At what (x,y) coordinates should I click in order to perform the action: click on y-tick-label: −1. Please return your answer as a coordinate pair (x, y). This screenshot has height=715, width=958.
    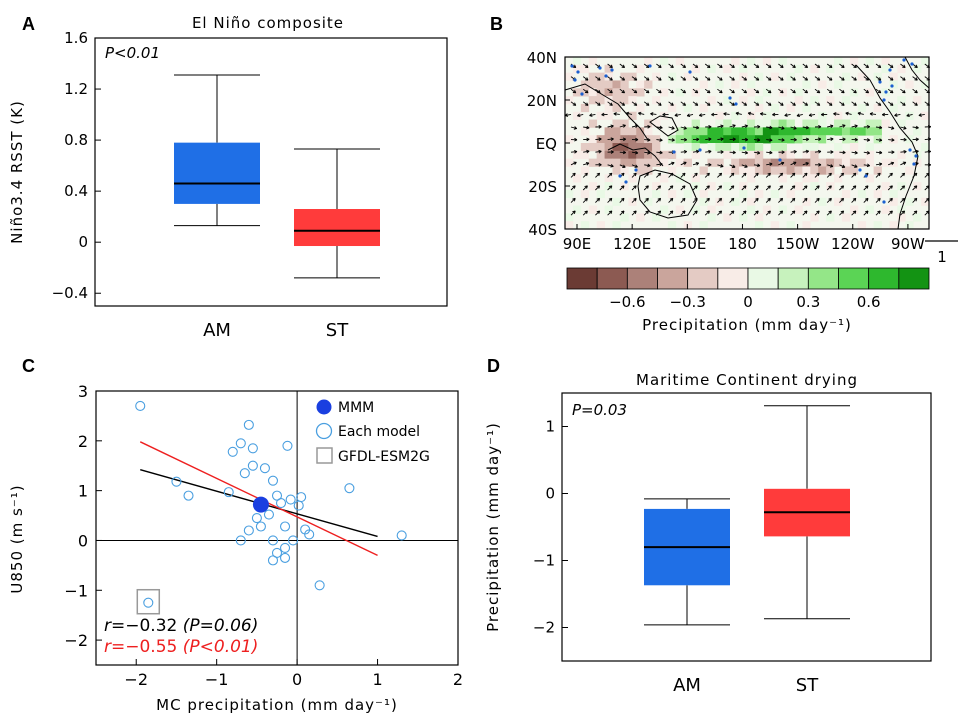
    Looking at the image, I should click on (544, 561).